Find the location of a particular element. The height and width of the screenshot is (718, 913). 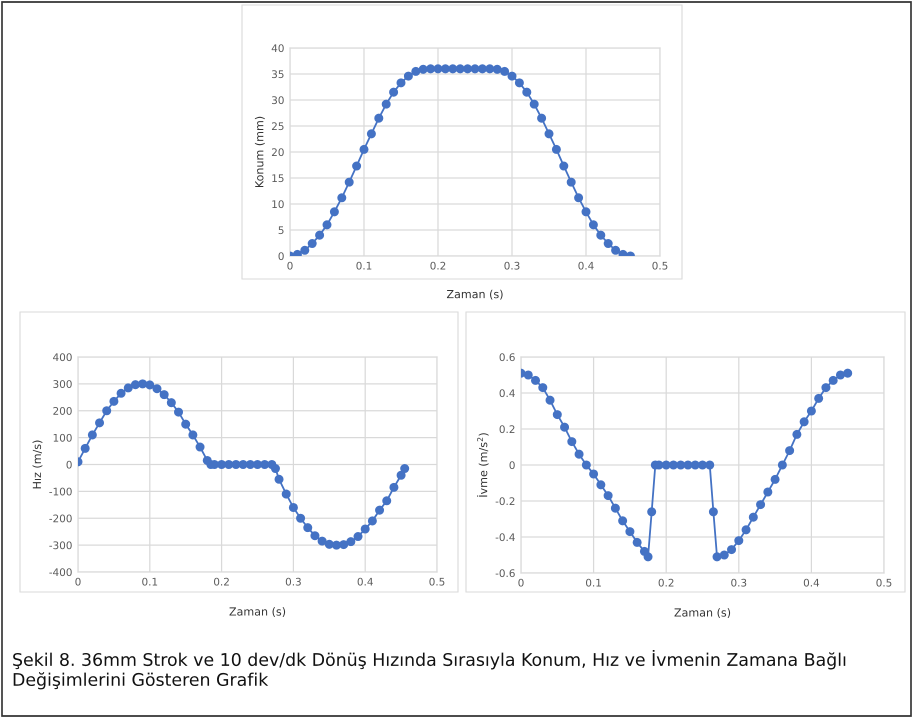

y-tick-label: -200 is located at coordinates (60, 518).